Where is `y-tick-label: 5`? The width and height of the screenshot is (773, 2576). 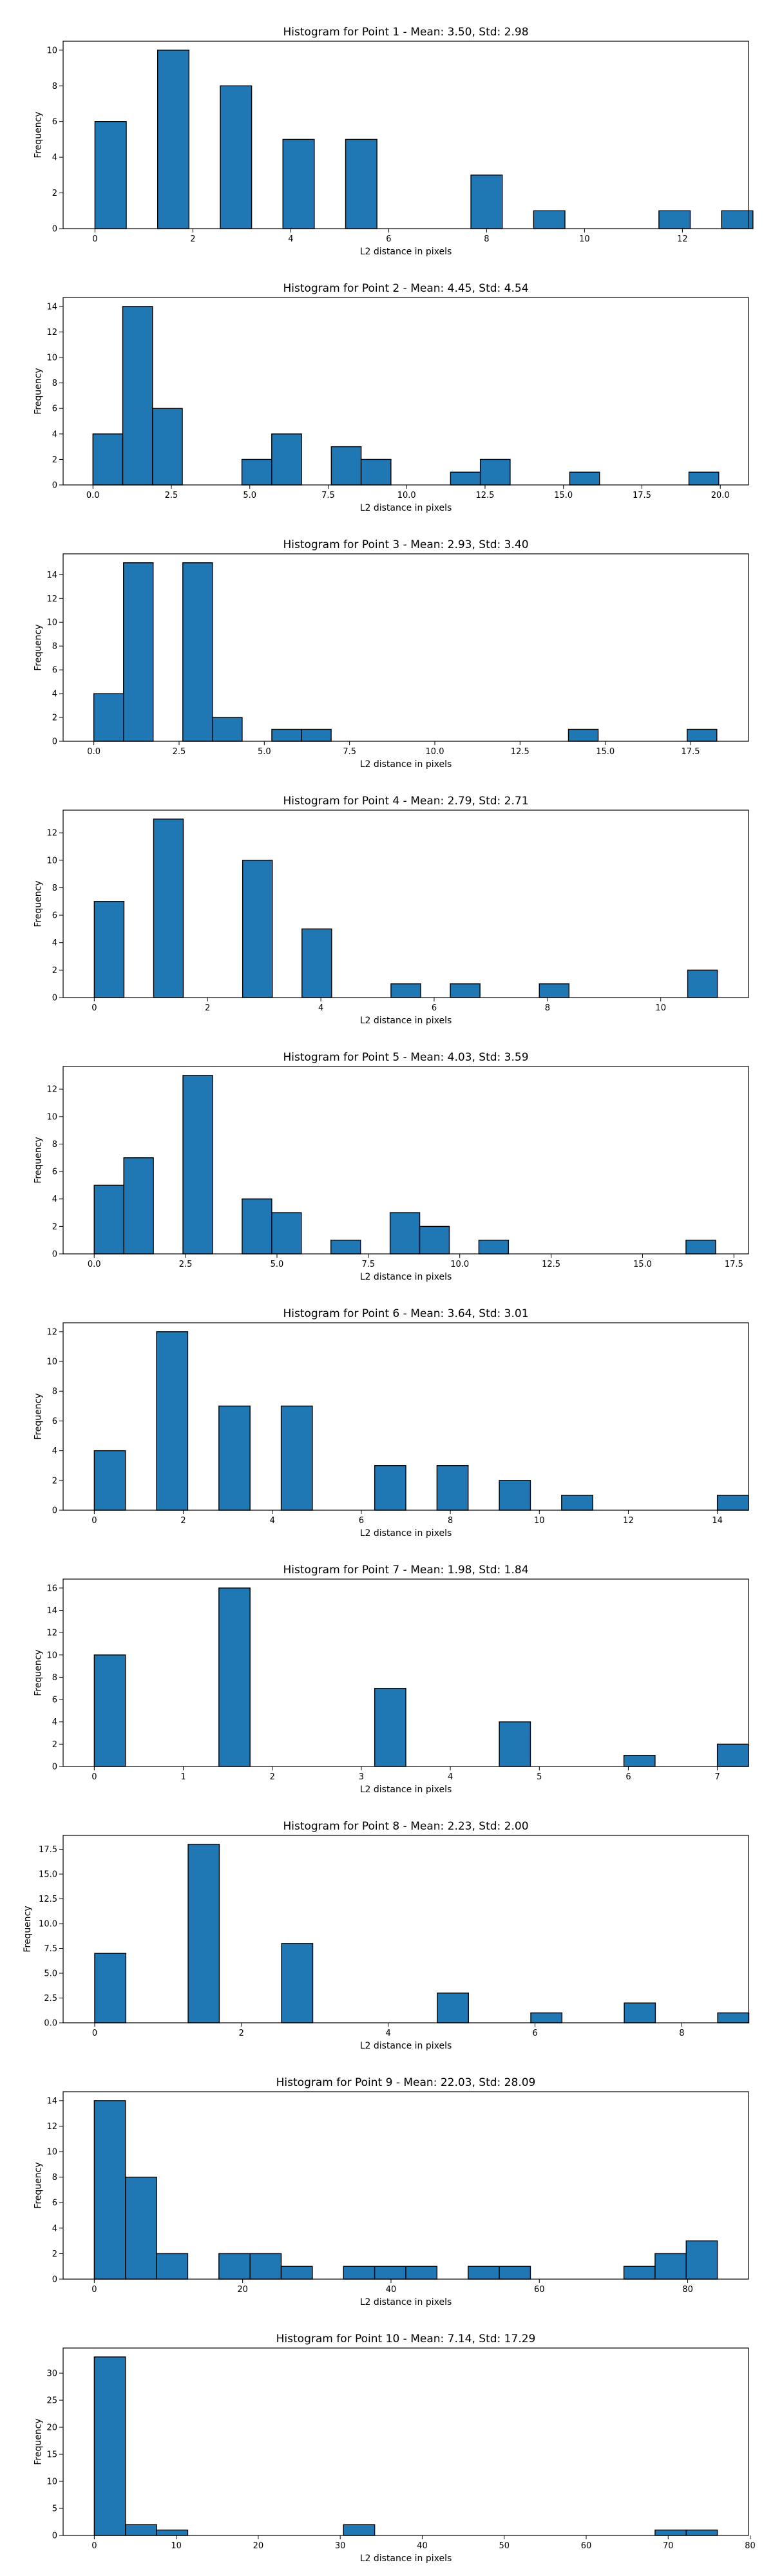 y-tick-label: 5 is located at coordinates (54, 2509).